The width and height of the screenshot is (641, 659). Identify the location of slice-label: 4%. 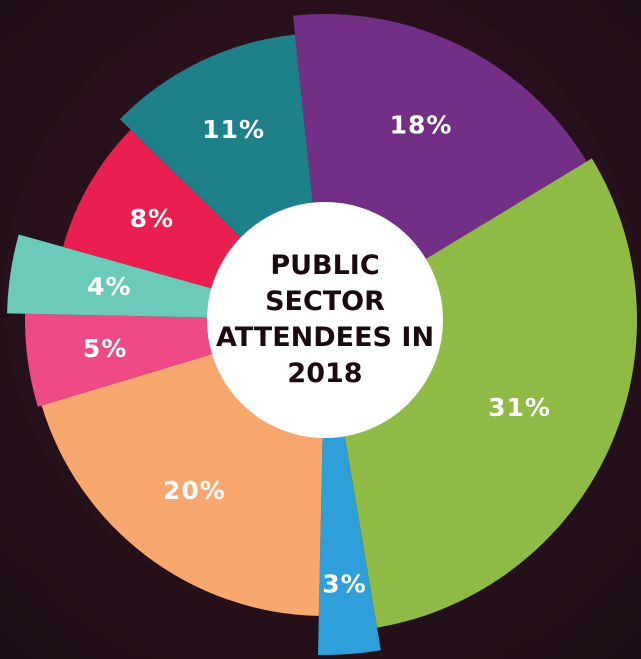
(109, 286).